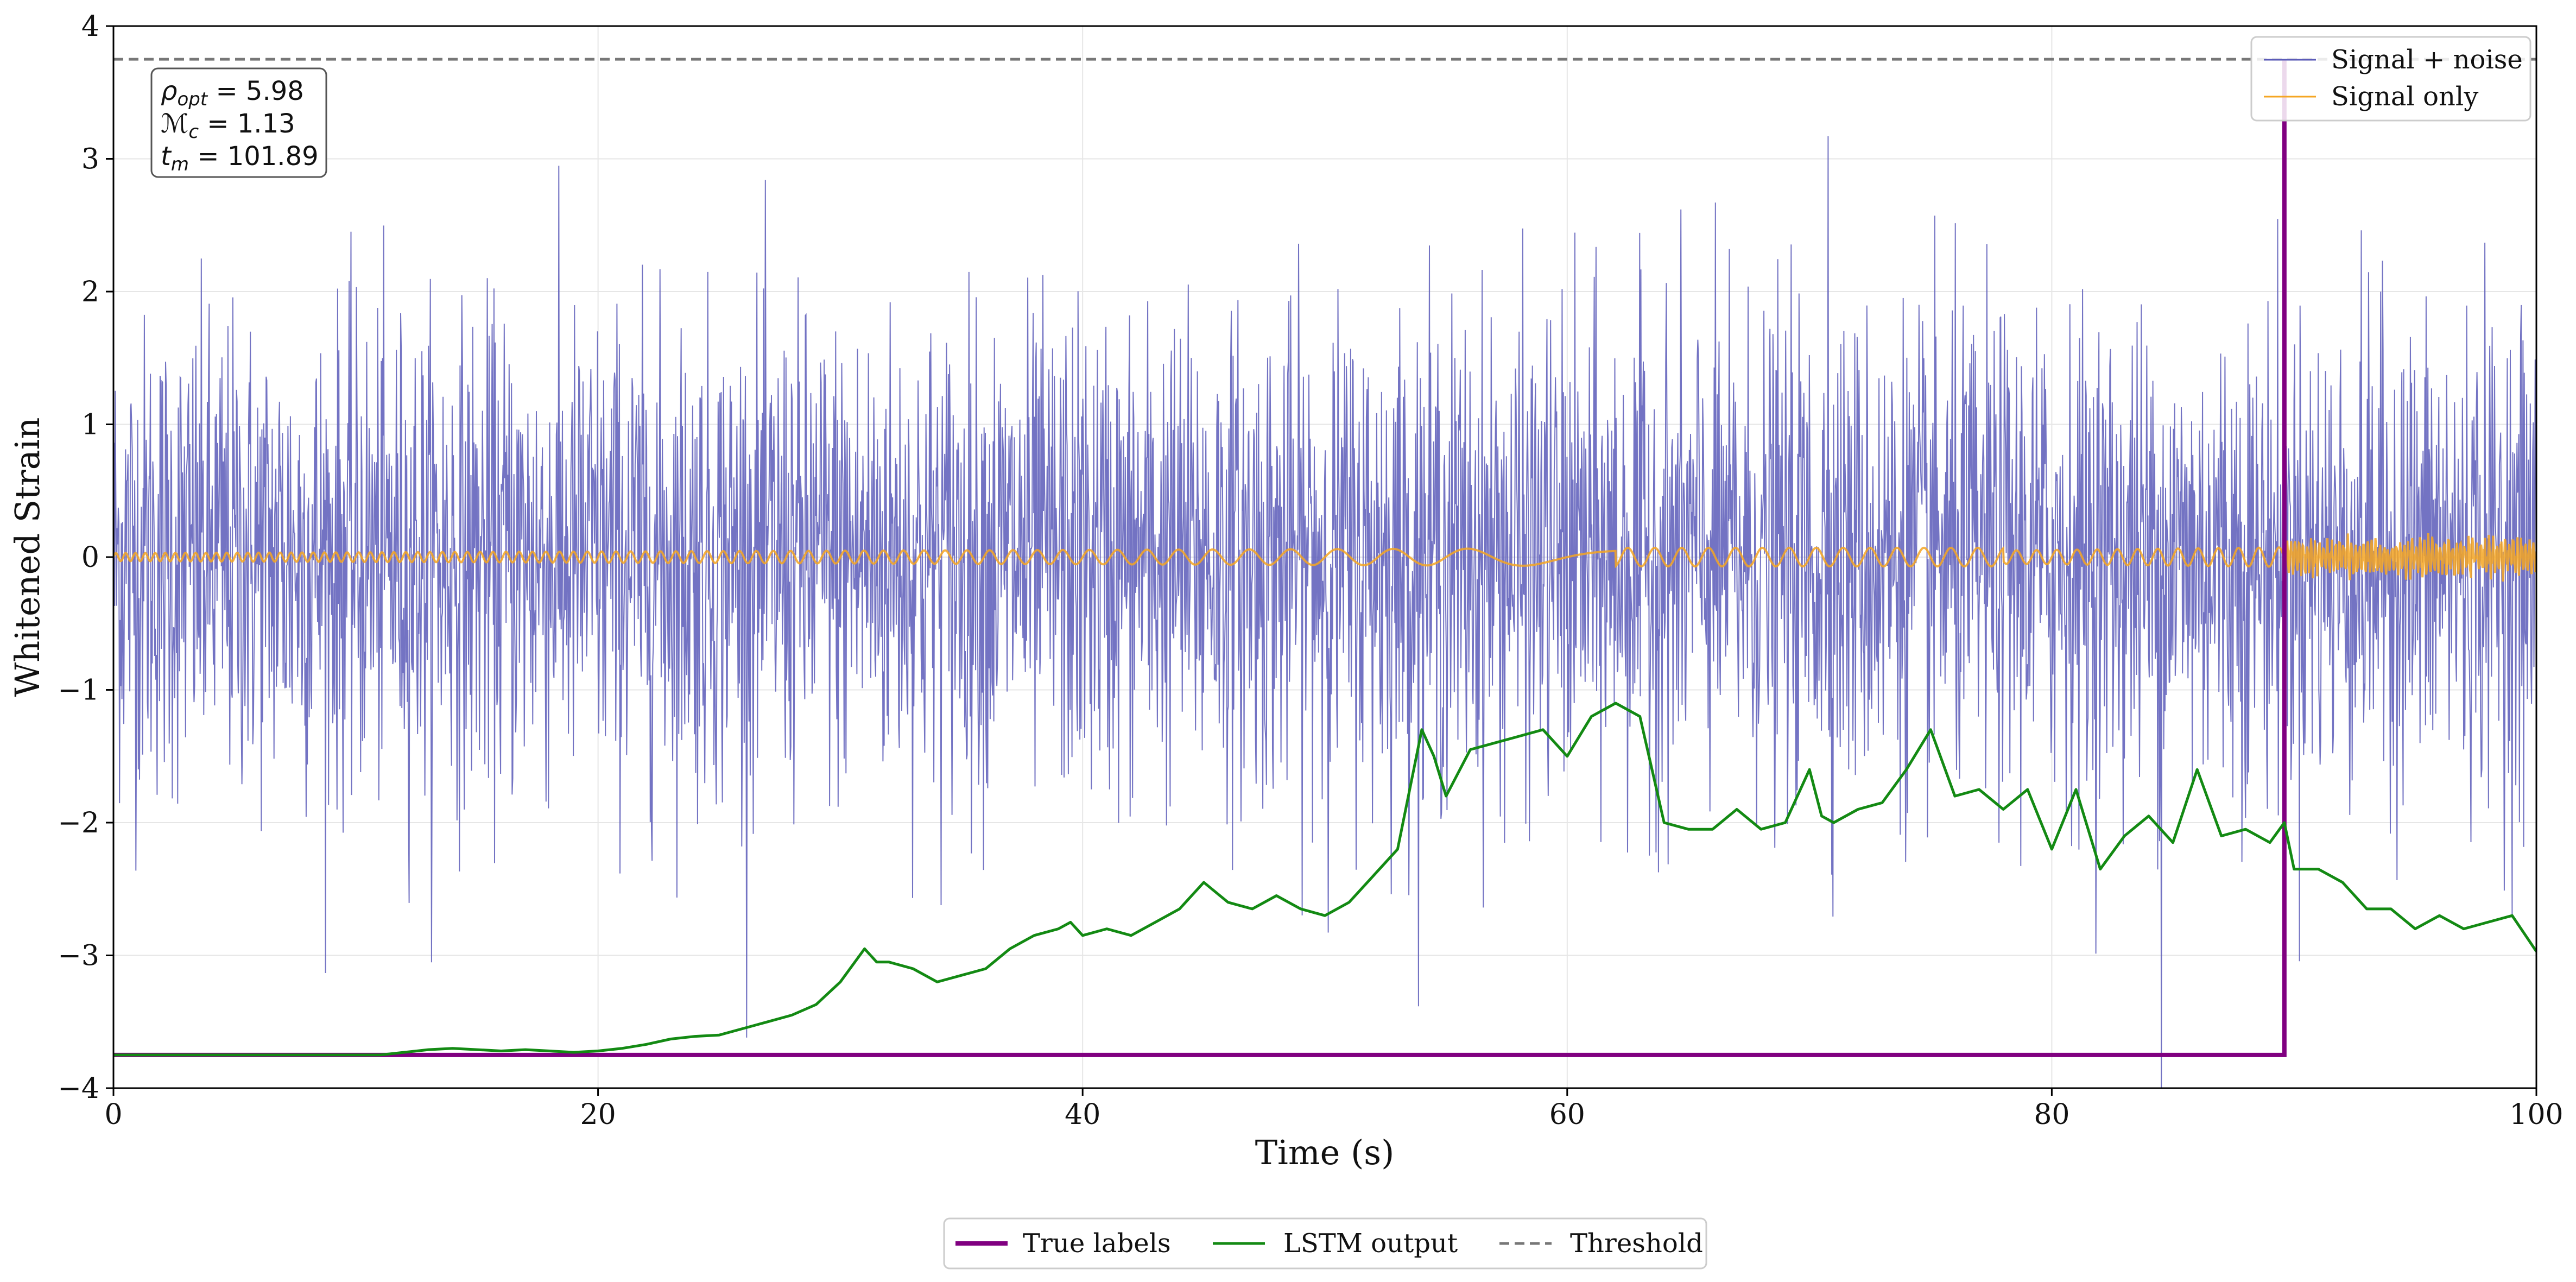 This screenshot has height=1282, width=2576. What do you see at coordinates (90, 557) in the screenshot?
I see `y-tick-label: 0` at bounding box center [90, 557].